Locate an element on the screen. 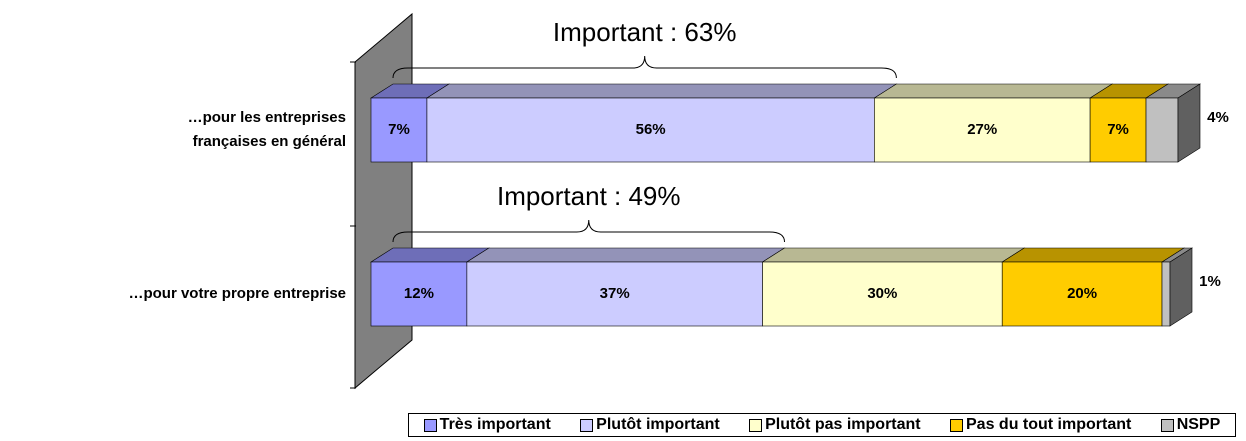  category-label: …pour votre propre entreprise is located at coordinates (237, 293).